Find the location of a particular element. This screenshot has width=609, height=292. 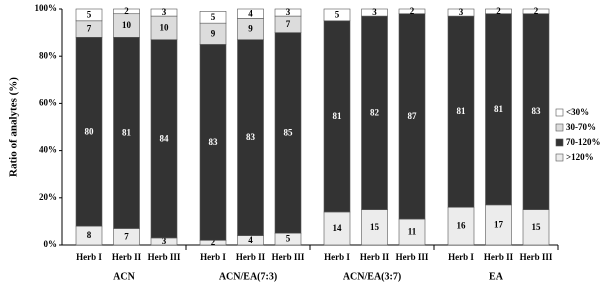

legend-label: 70-120% is located at coordinates (583, 142).